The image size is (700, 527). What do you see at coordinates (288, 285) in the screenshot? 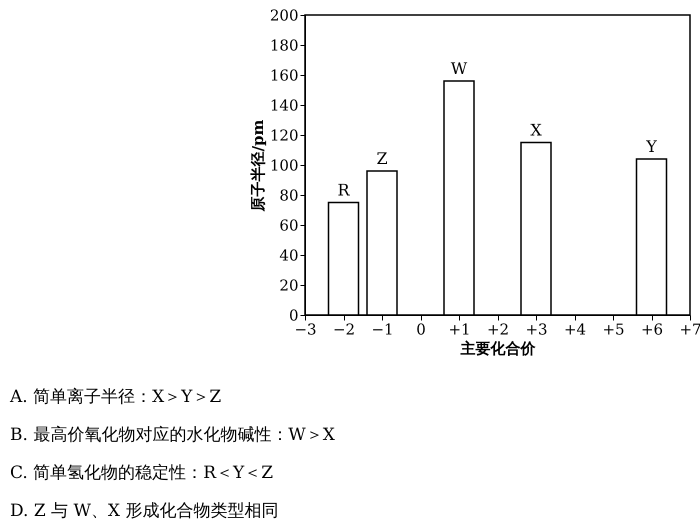
I see `y-tick-label: 20` at bounding box center [288, 285].